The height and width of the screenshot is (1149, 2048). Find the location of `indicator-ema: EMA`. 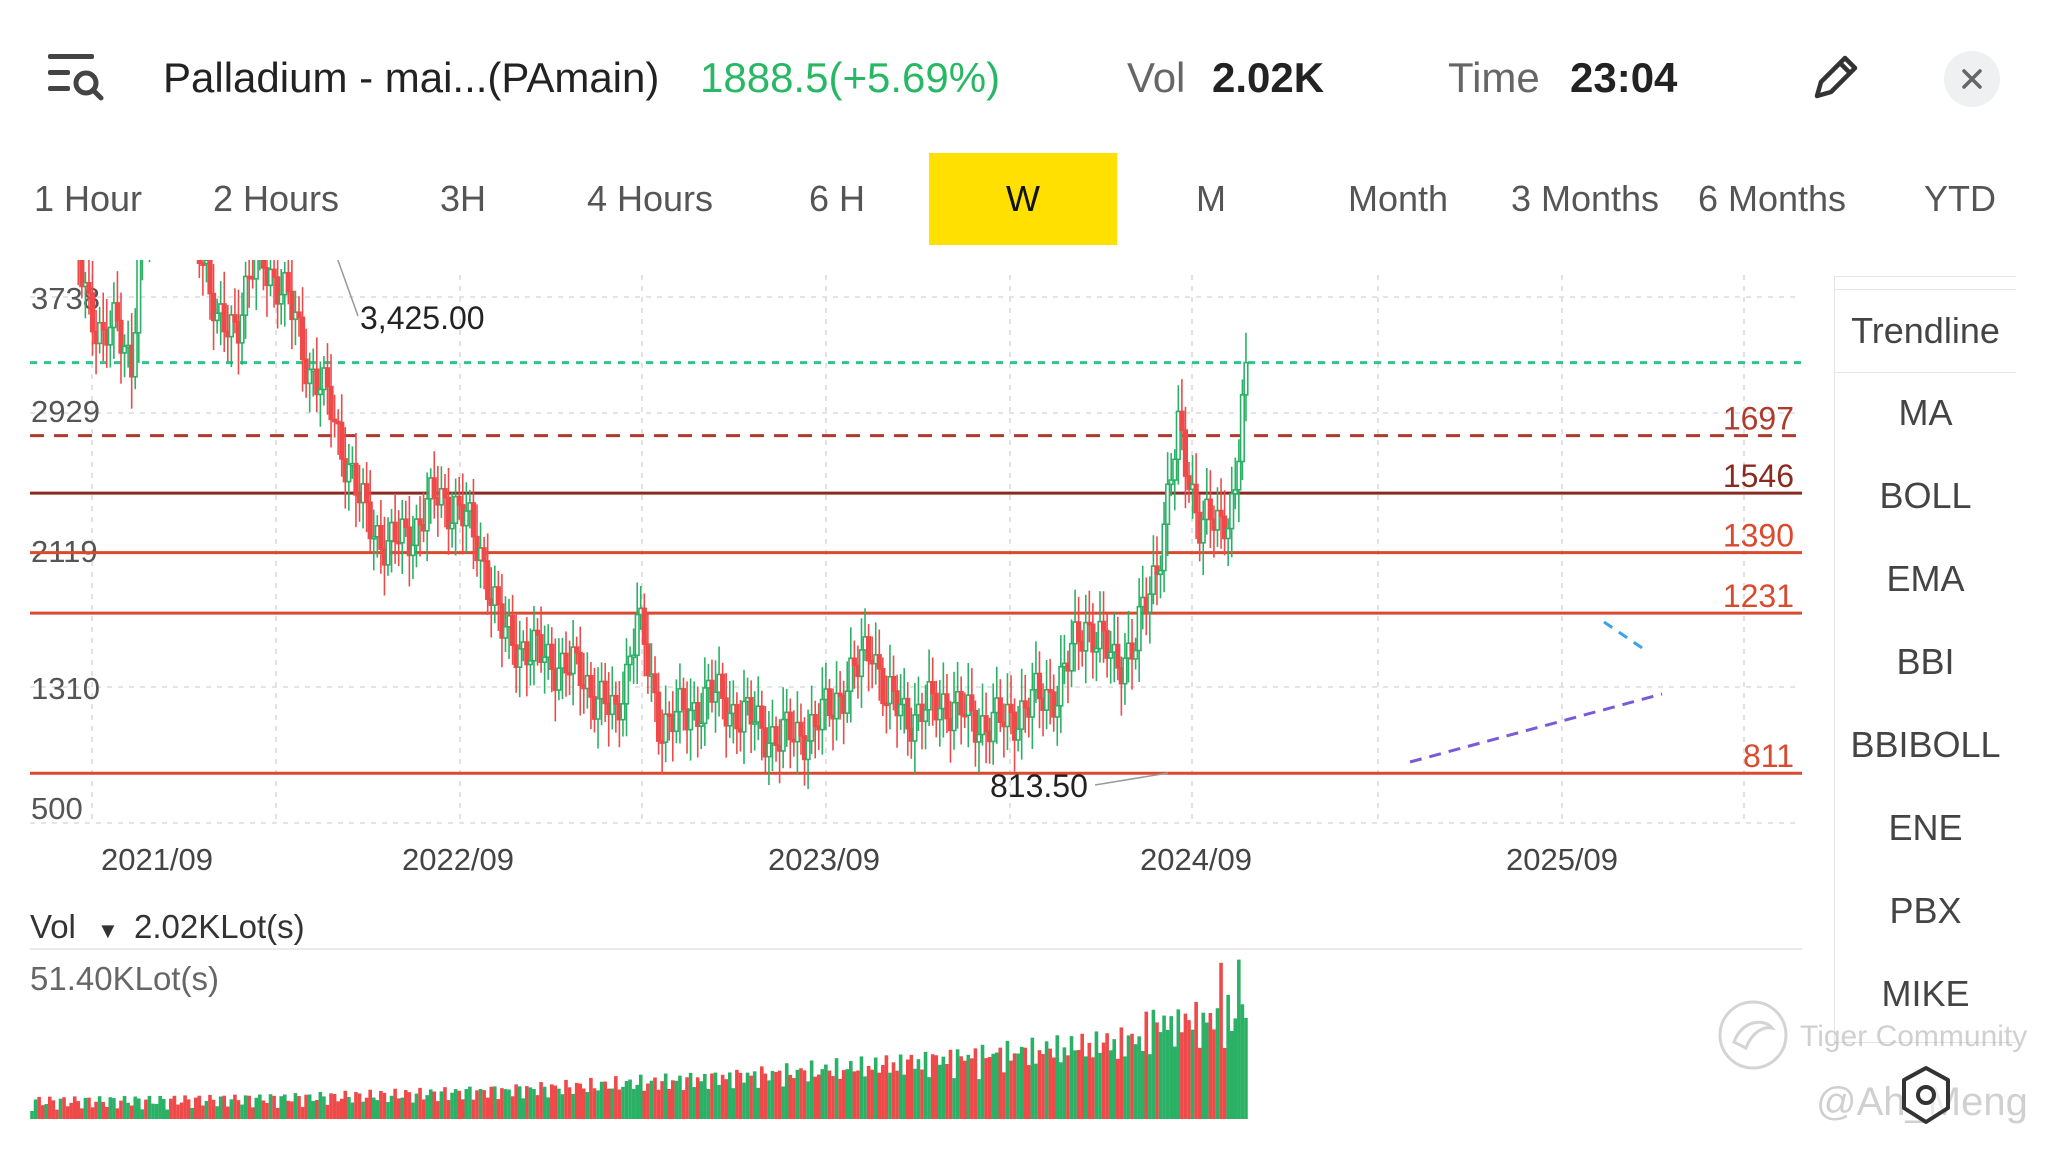

indicator-ema: EMA is located at coordinates (1925, 578).